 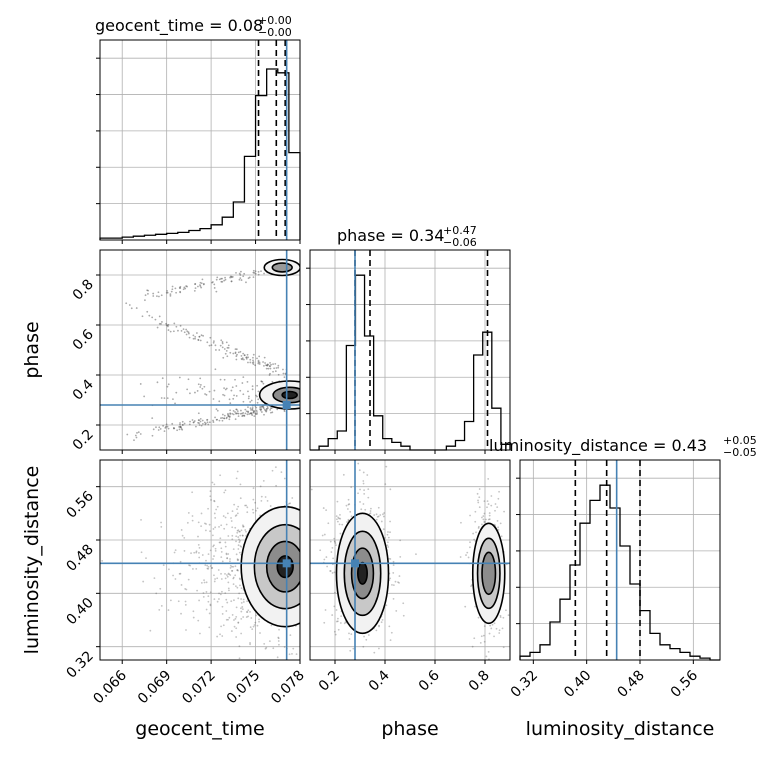 I want to click on title-phase: phase = 0.34, so click(x=390, y=235).